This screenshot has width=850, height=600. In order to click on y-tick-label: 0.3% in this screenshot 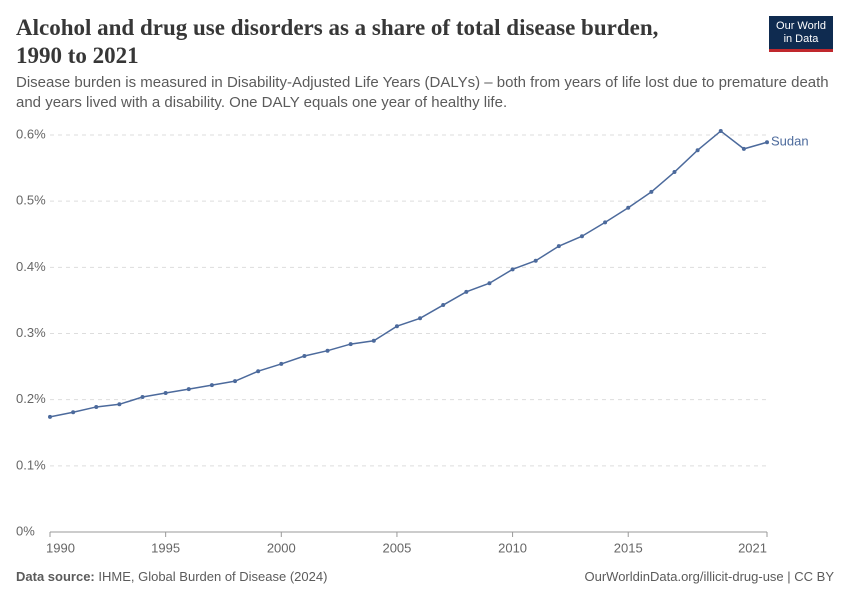, I will do `click(31, 332)`.